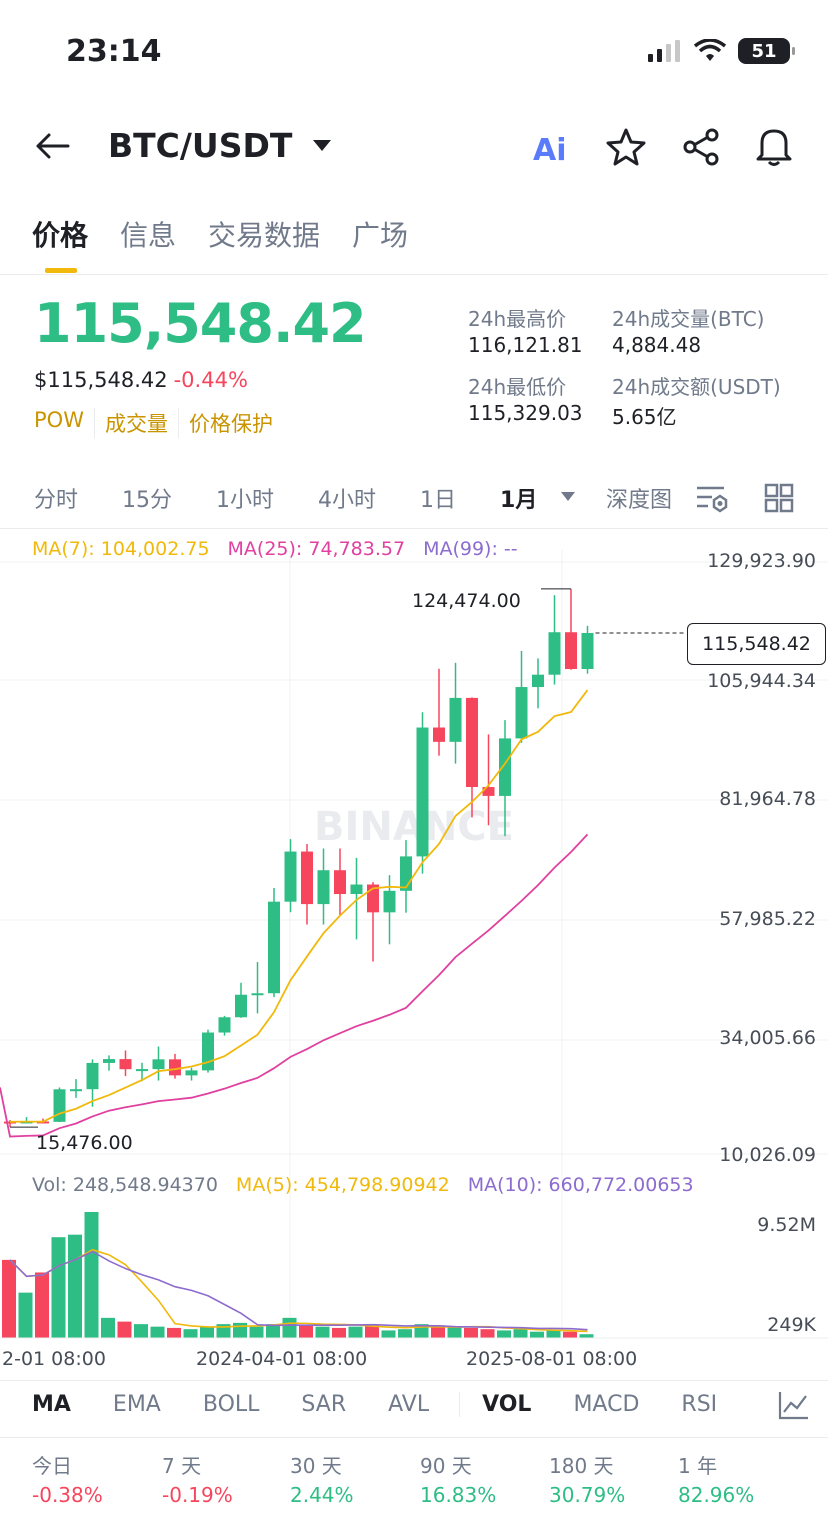  What do you see at coordinates (307, 498) in the screenshot?
I see `interval-selector: 分时 15分 1小时 4小时 1日 1月` at bounding box center [307, 498].